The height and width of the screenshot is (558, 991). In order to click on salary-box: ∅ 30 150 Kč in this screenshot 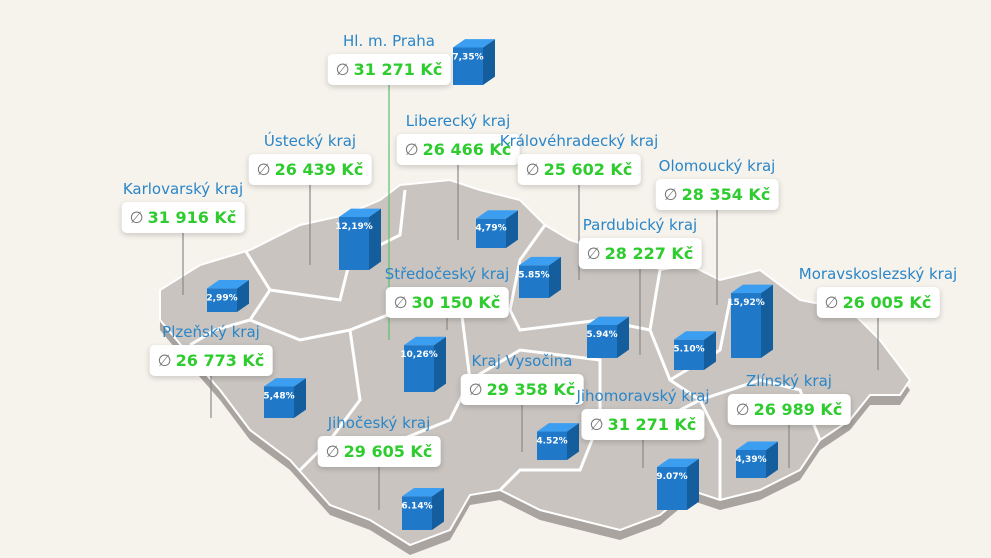, I will do `click(447, 302)`.